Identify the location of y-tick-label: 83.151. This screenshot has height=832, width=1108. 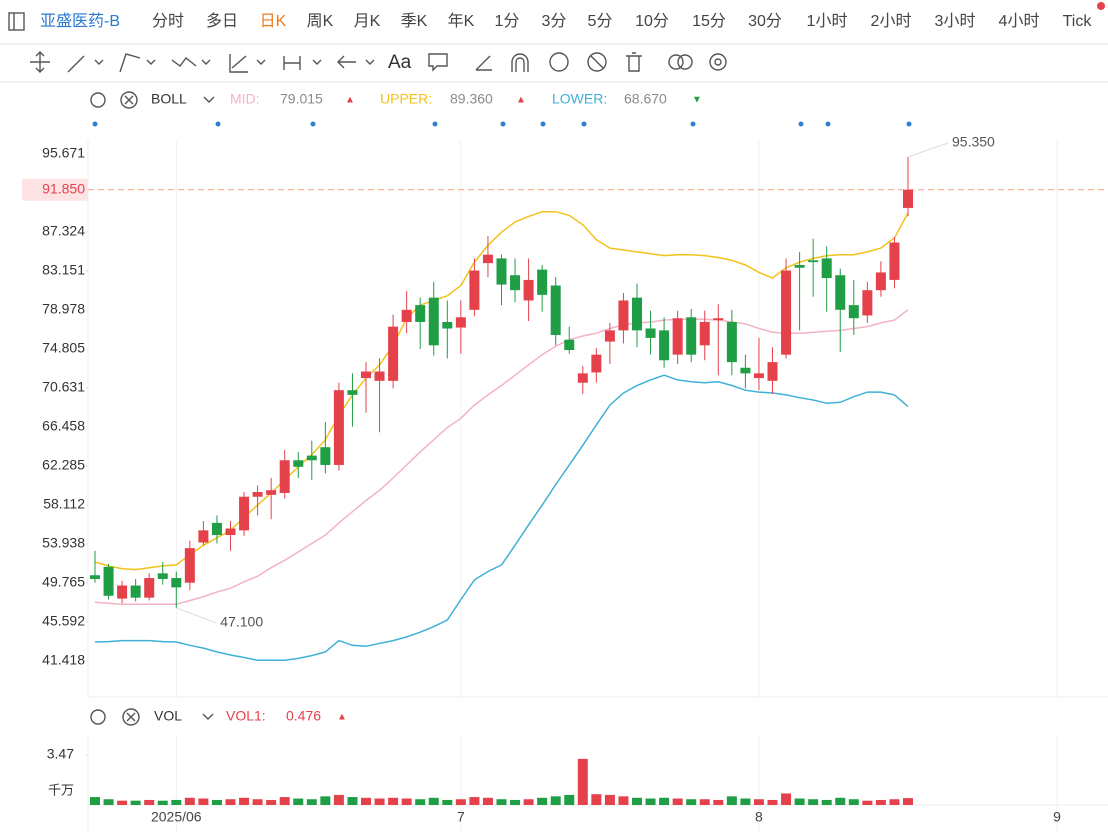
(63, 270).